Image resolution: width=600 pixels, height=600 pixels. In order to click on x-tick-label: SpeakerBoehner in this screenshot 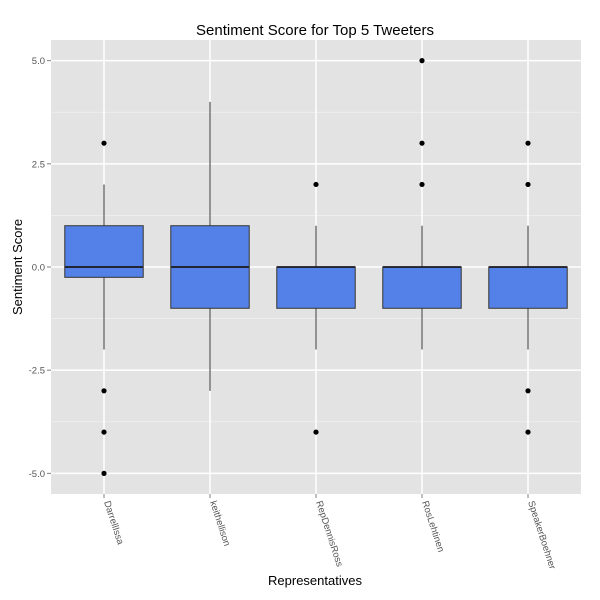, I will do `click(541, 535)`.